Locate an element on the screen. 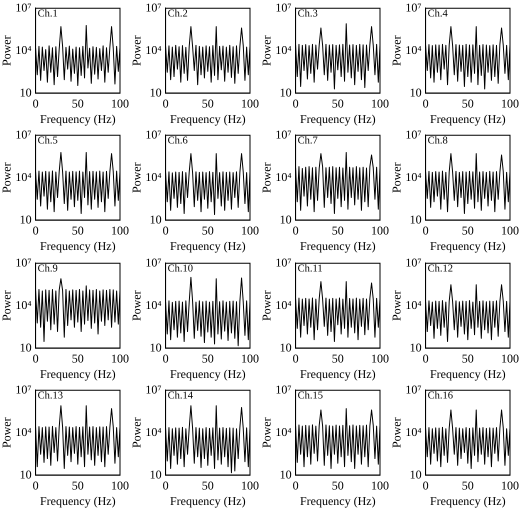 Image resolution: width=520 pixels, height=509 pixels. chart-title: Ch.10 is located at coordinates (180, 268).